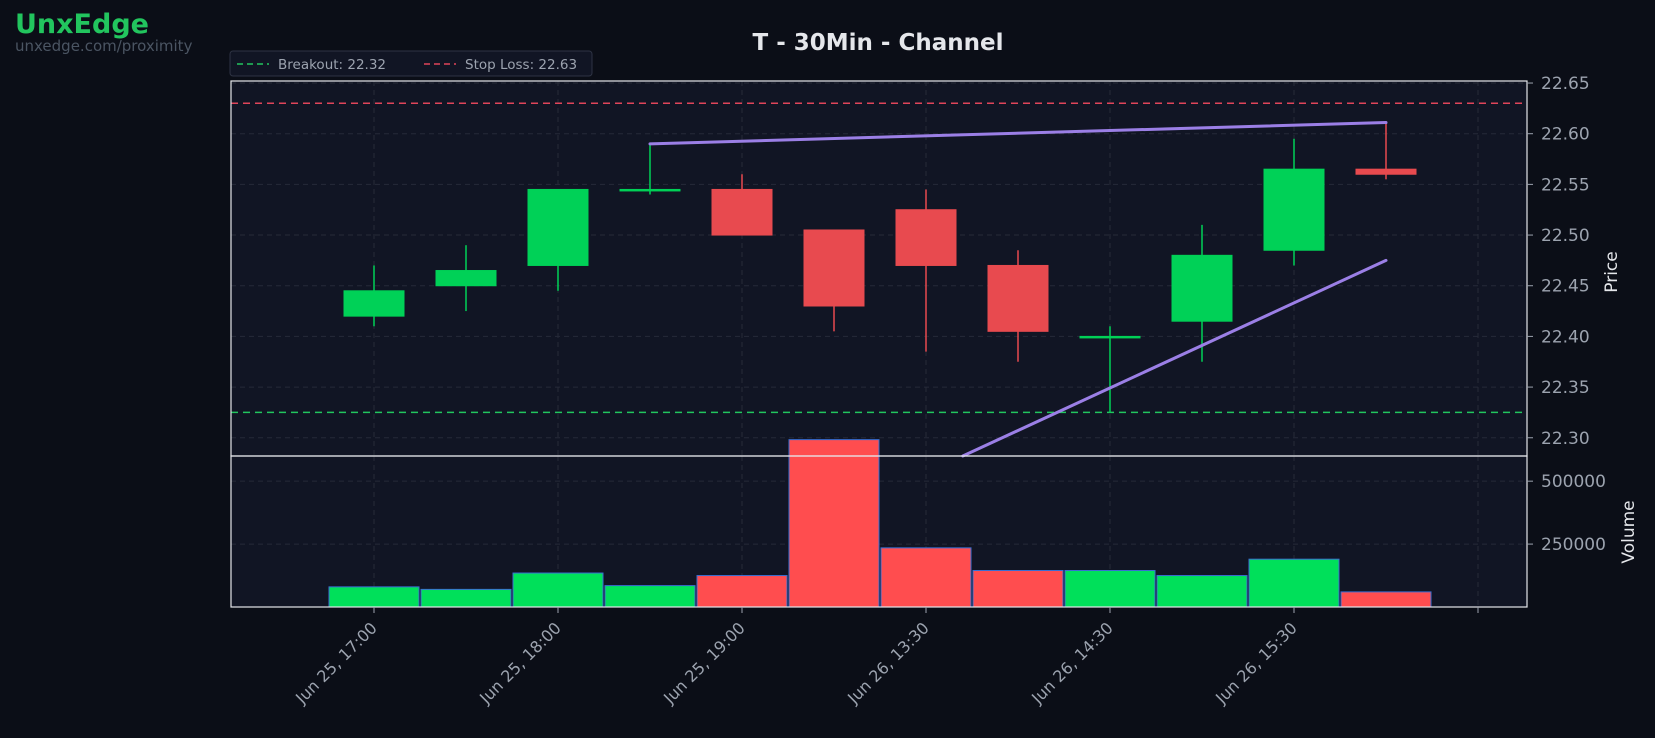 This screenshot has width=1655, height=738. Describe the element at coordinates (1565, 439) in the screenshot. I see `y-tick-label: 22.30` at that location.